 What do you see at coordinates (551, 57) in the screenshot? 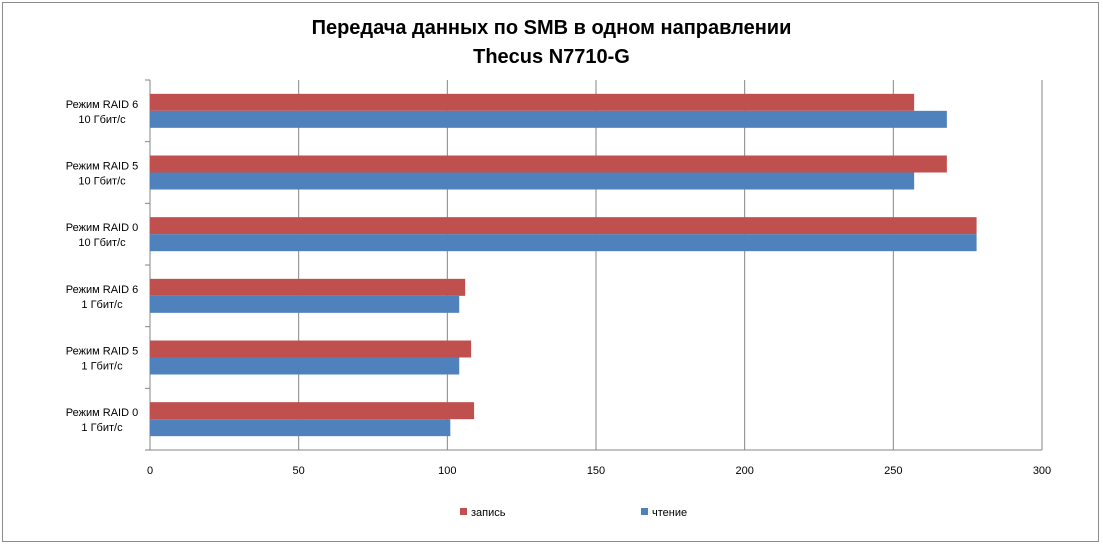
I see `chart-subtitle: Thecus N7710-G` at bounding box center [551, 57].